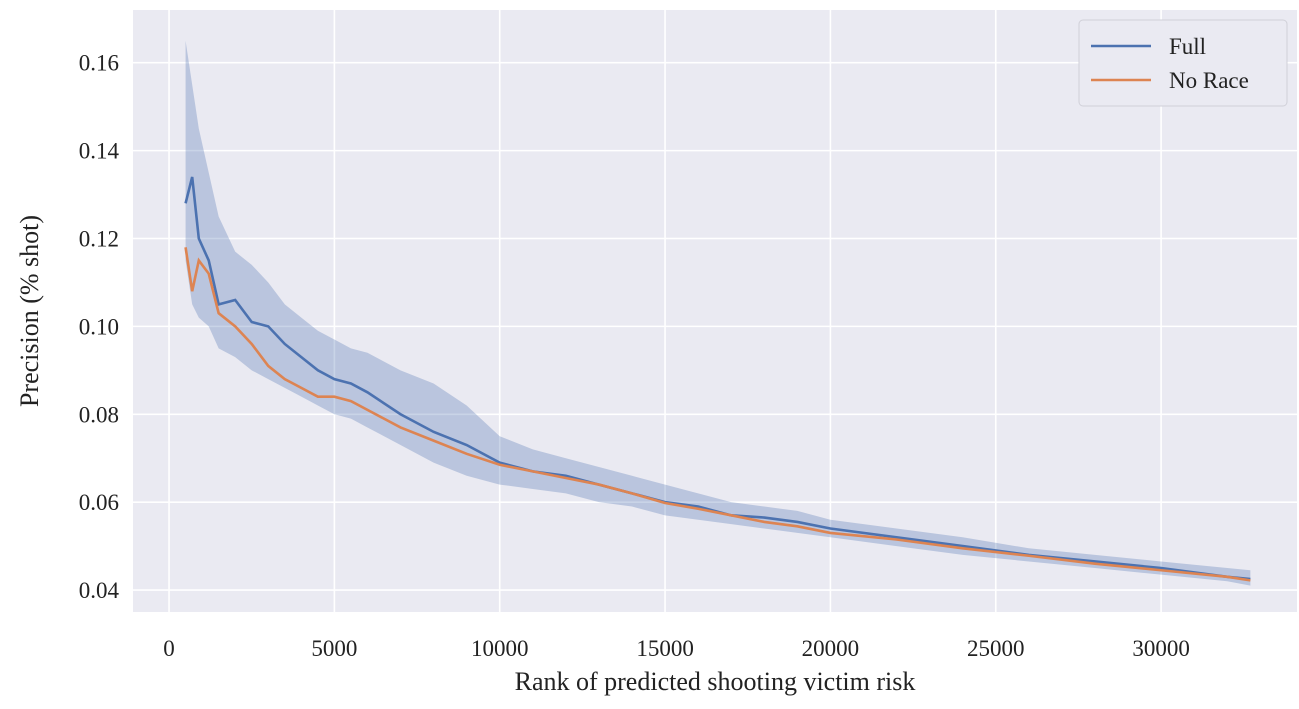  What do you see at coordinates (500, 648) in the screenshot?
I see `x-tick-label: 10000` at bounding box center [500, 648].